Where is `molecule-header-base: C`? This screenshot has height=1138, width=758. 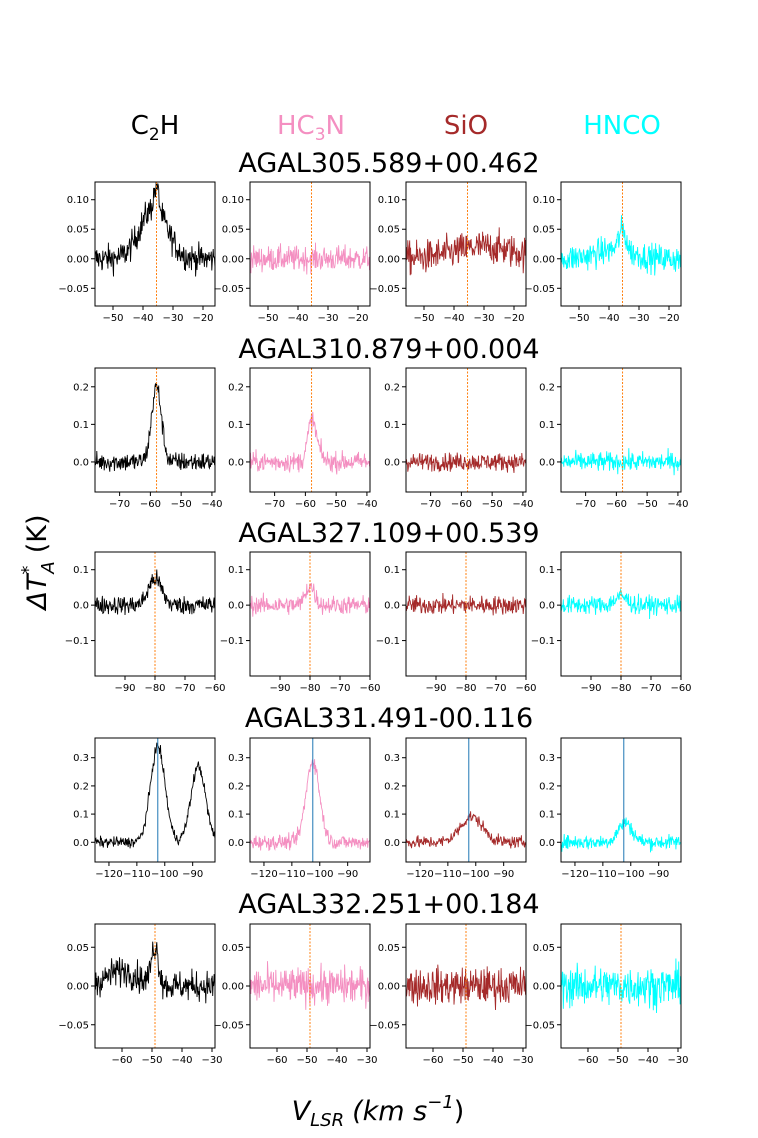
molecule-header-base: C is located at coordinates (140, 126).